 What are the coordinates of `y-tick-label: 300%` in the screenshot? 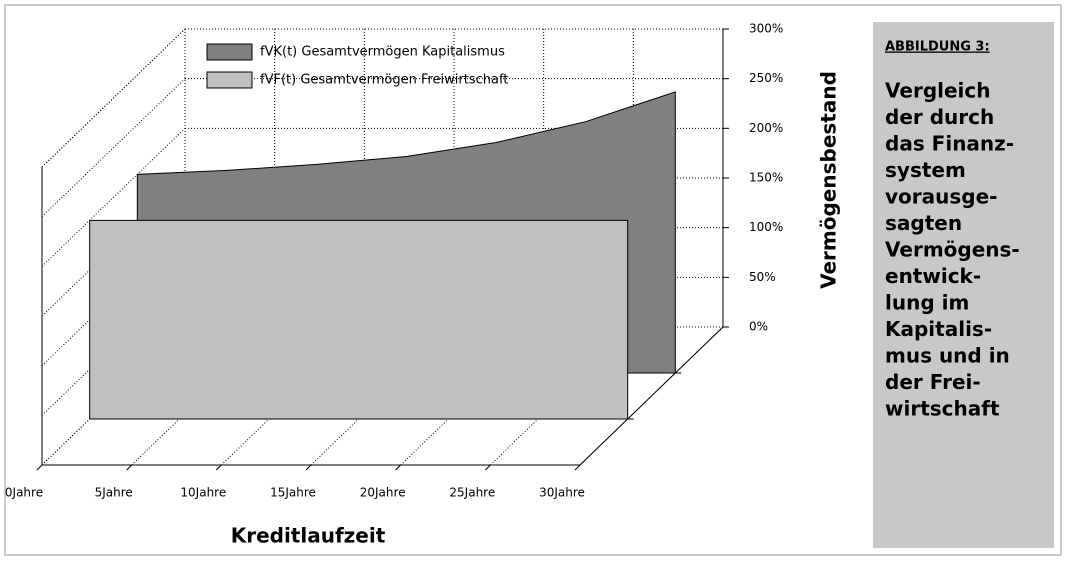 It's located at (766, 29).